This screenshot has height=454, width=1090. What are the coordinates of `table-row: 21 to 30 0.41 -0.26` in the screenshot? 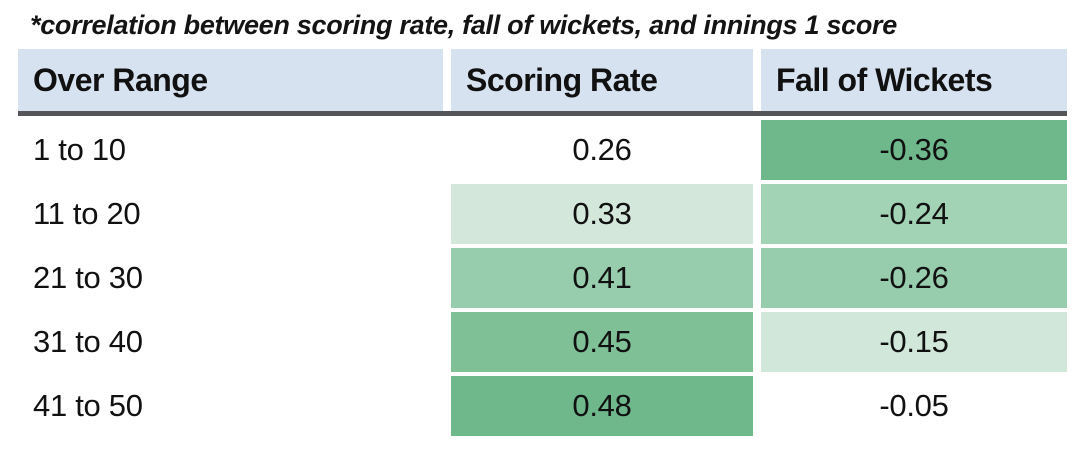 It's located at (542, 278).